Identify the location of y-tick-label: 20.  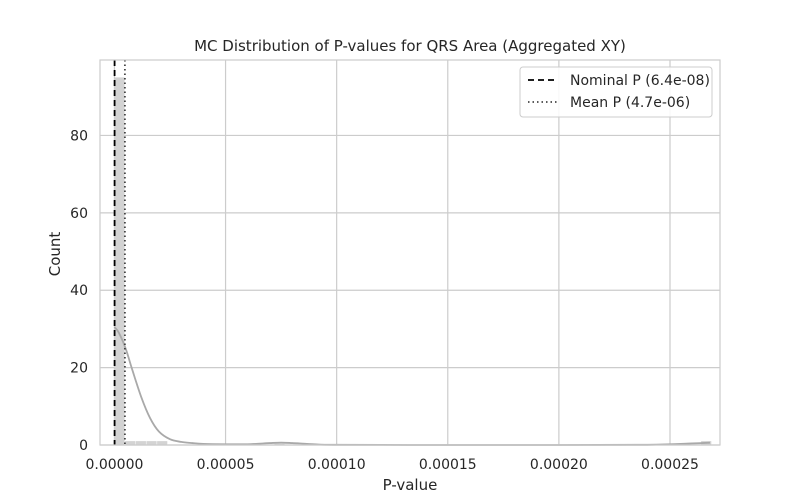
(79, 369).